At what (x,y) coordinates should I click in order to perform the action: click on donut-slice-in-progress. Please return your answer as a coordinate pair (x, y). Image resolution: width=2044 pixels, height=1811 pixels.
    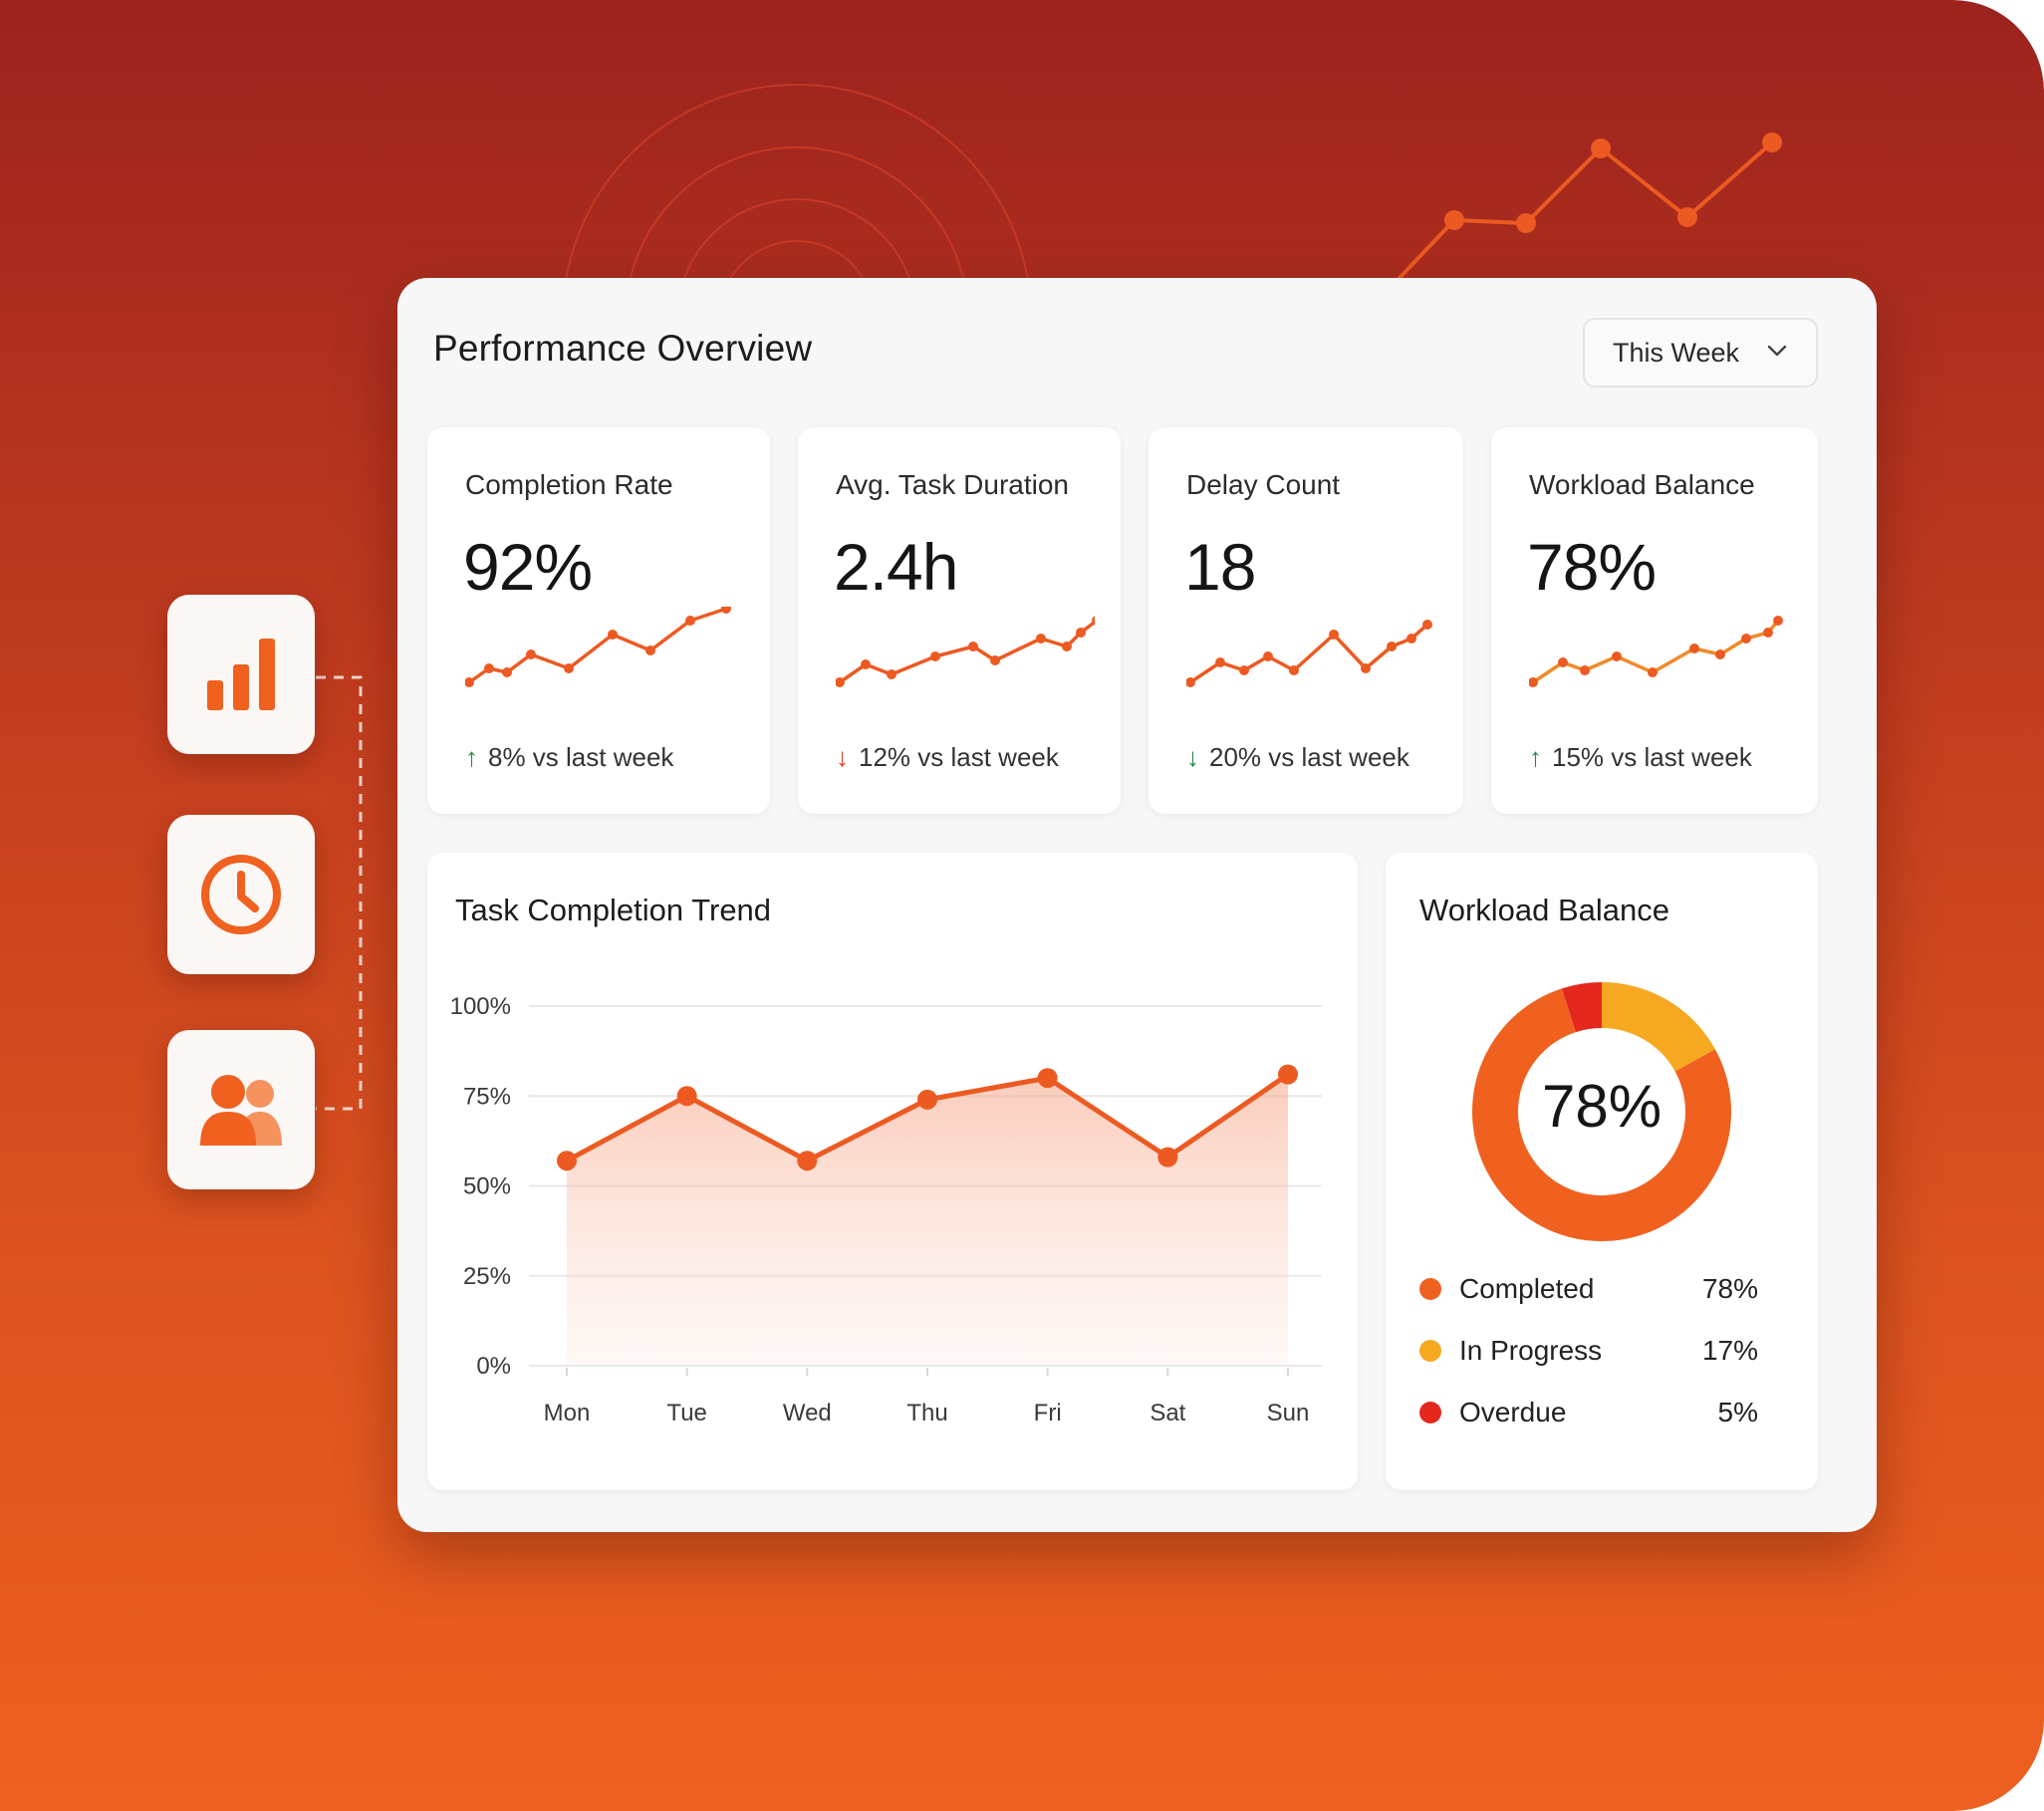
    Looking at the image, I should click on (1659, 1027).